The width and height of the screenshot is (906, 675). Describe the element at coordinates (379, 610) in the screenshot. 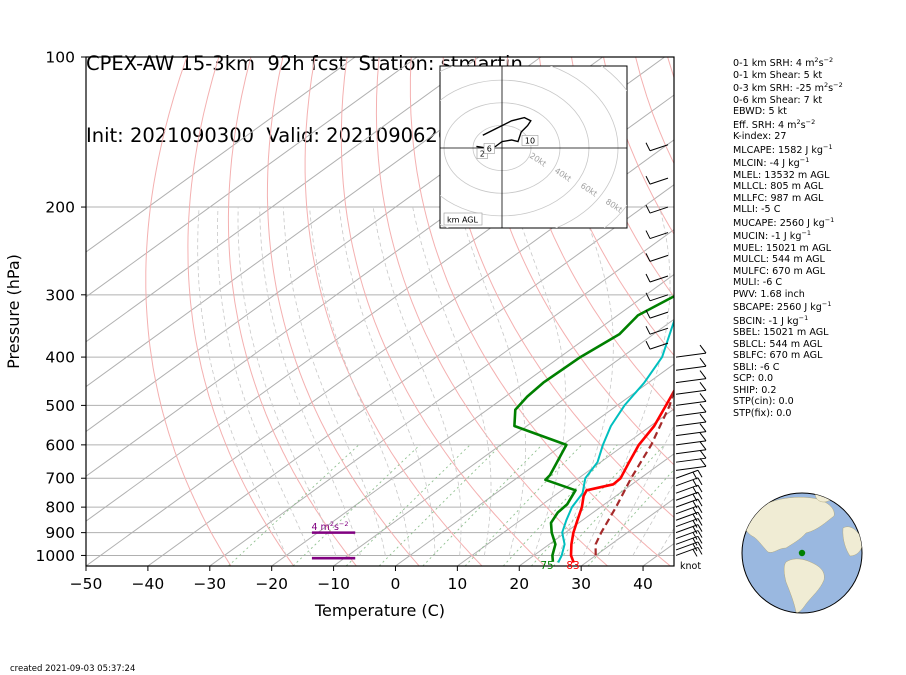

I see `x-axis-label: Temperature (C)` at that location.